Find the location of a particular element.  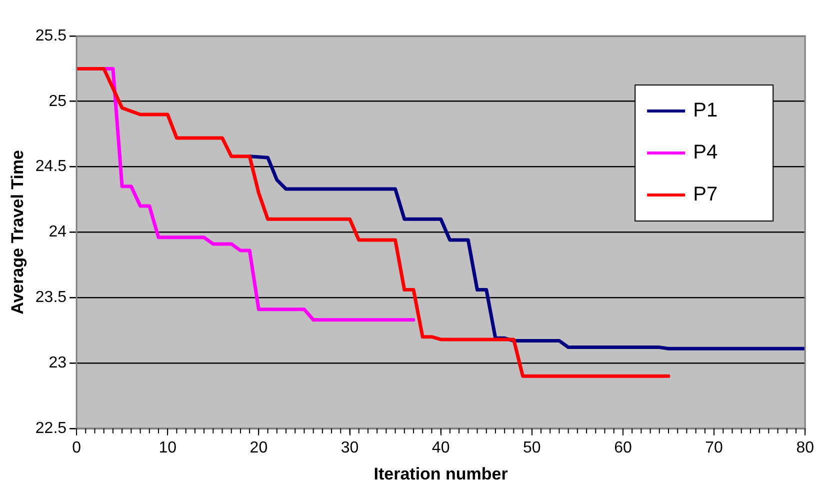

y-tick-label: 24.5 is located at coordinates (51, 167).